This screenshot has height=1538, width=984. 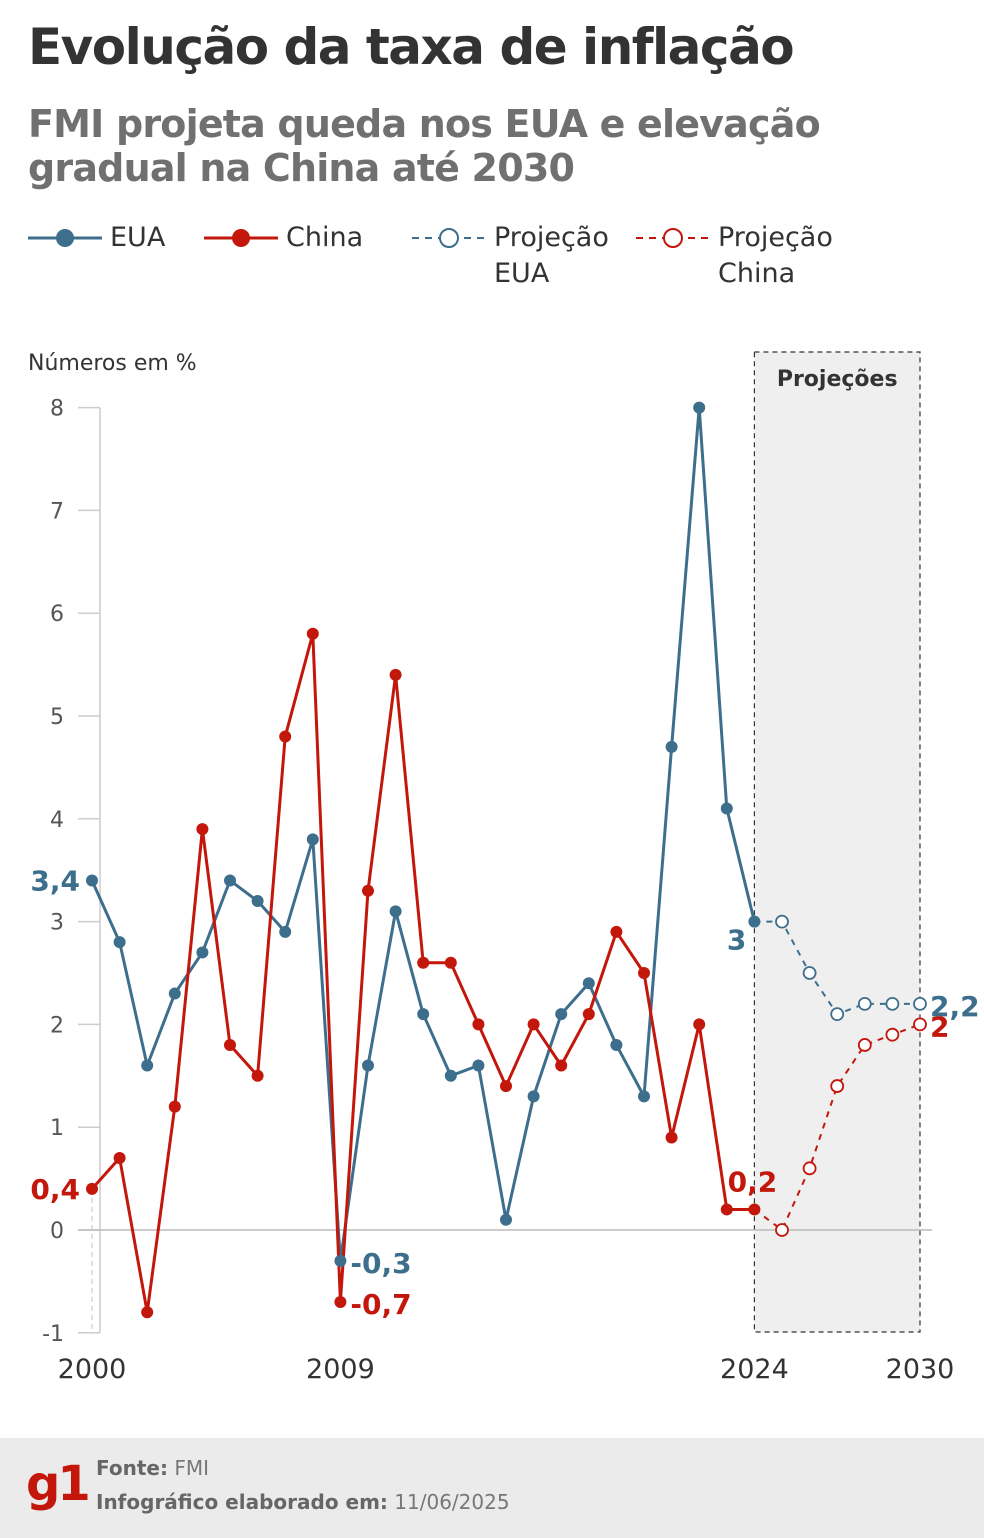 What do you see at coordinates (561, 1014) in the screenshot?
I see `point-0-2017` at bounding box center [561, 1014].